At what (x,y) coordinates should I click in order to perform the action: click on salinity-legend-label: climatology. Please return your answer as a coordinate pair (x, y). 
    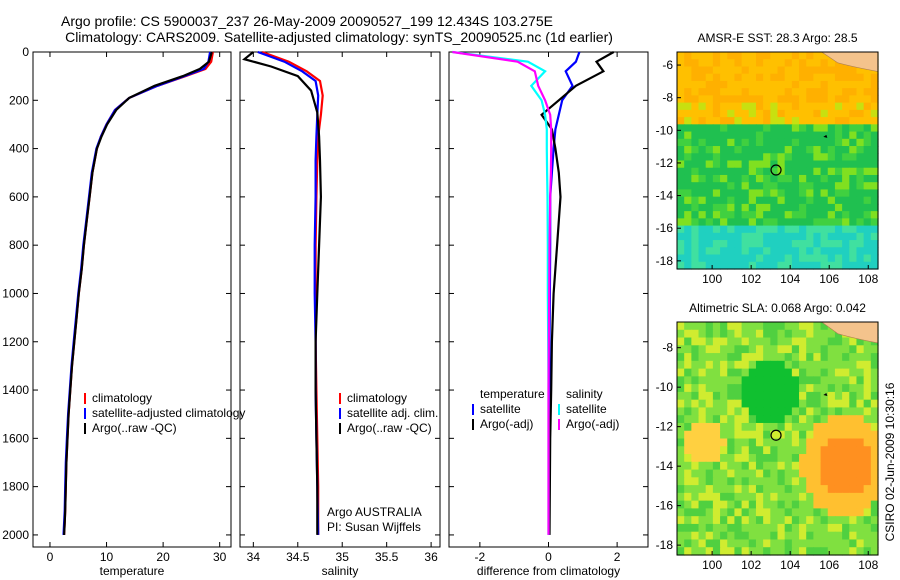
    Looking at the image, I should click on (377, 398).